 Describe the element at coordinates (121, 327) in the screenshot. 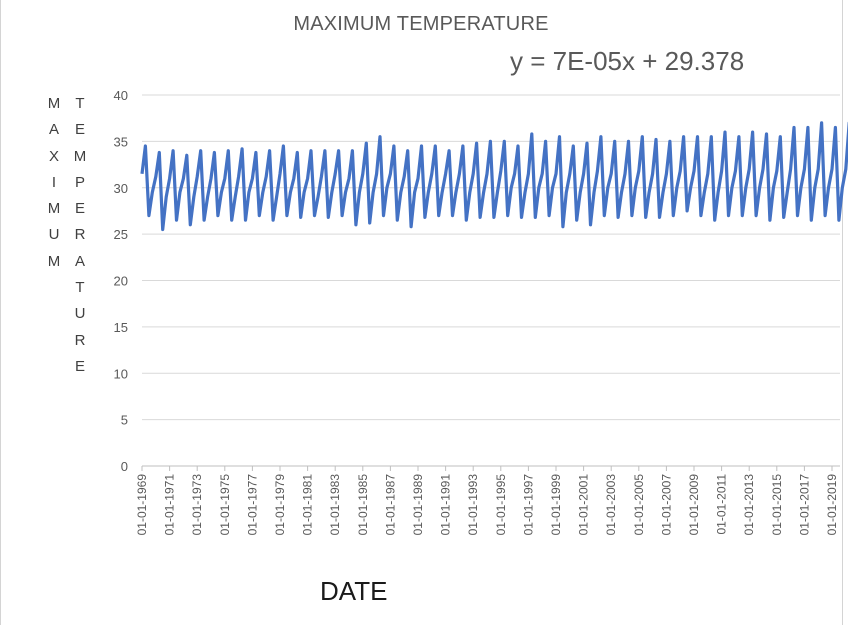

I see `y-tick-label: 15` at that location.